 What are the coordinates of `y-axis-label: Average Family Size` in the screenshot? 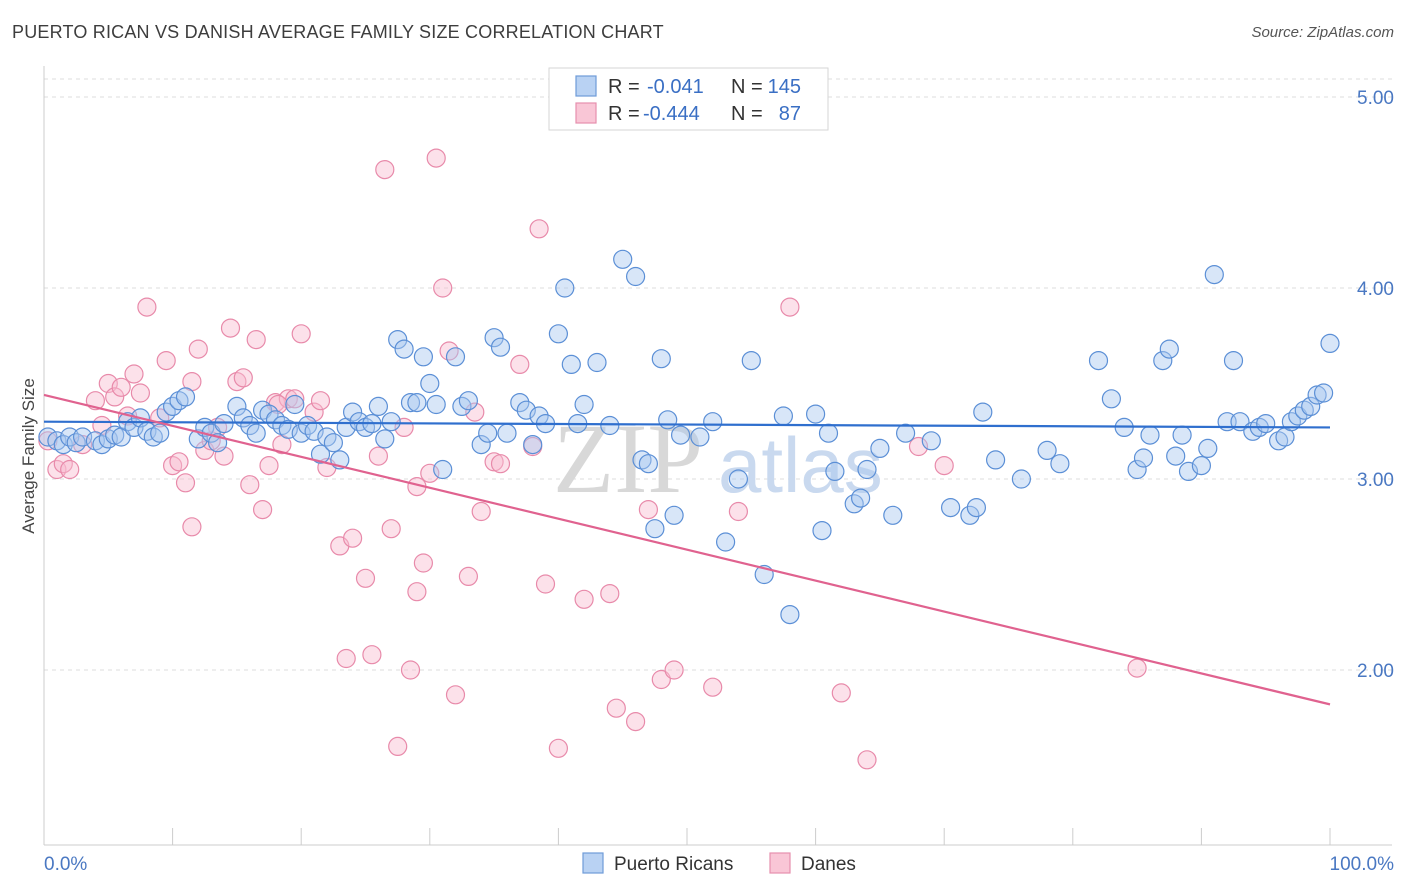 It's located at (28, 456).